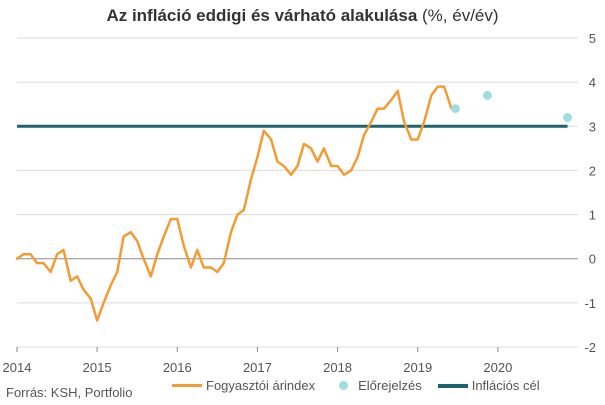 The height and width of the screenshot is (405, 605). I want to click on forecast-series, so click(511, 106).